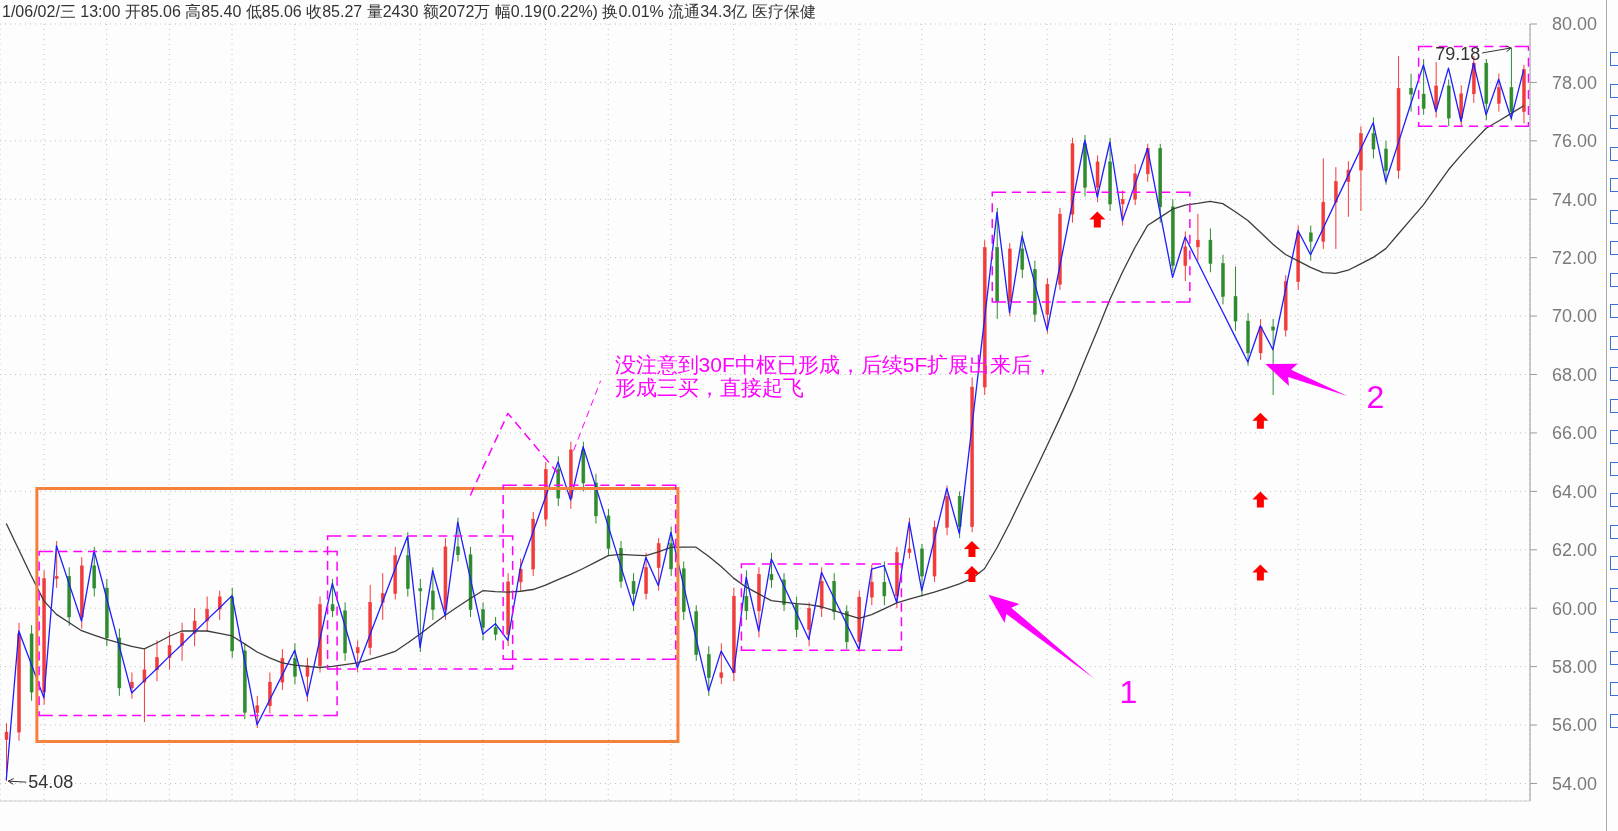 The image size is (1618, 831). Describe the element at coordinates (1575, 550) in the screenshot. I see `y-tick-label: 62.00` at that location.